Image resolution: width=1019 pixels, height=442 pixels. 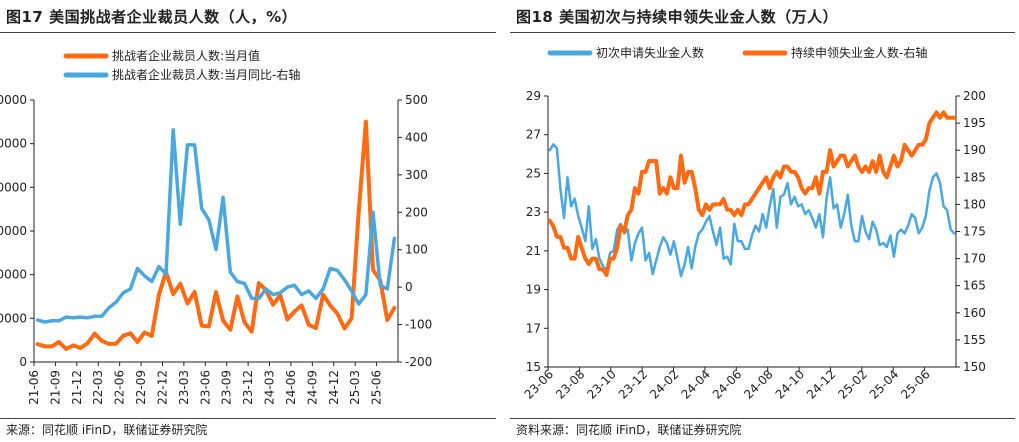 What do you see at coordinates (162, 387) in the screenshot?
I see `x-tick-label: 22-12` at bounding box center [162, 387].